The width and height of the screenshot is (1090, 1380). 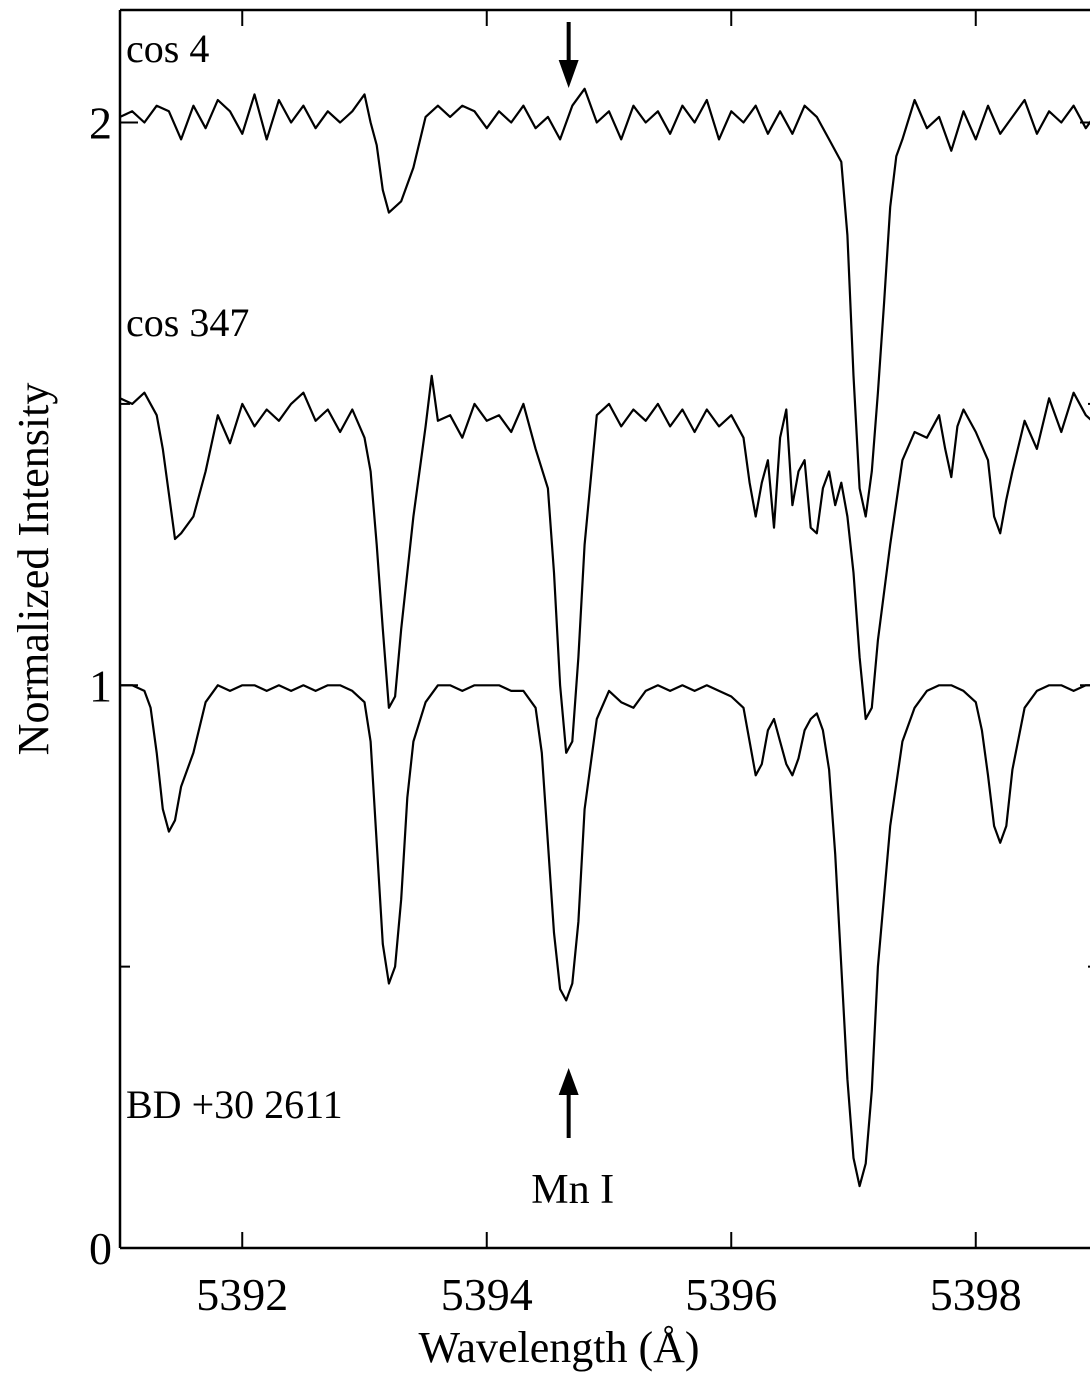 What do you see at coordinates (187, 322) in the screenshot?
I see `series-label-2: cos 347` at bounding box center [187, 322].